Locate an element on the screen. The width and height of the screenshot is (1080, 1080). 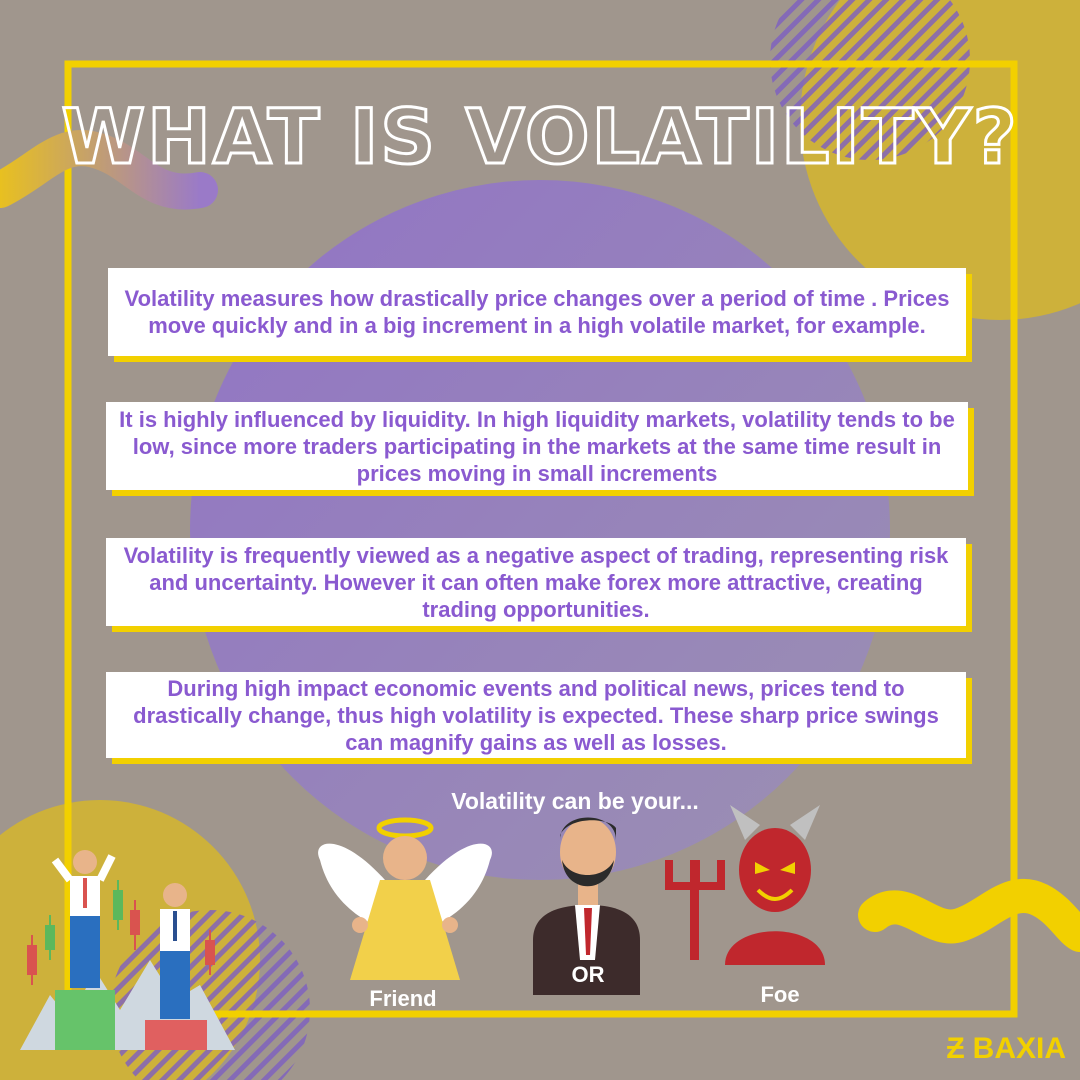
businessman-winner-illustration is located at coordinates (83, 919).